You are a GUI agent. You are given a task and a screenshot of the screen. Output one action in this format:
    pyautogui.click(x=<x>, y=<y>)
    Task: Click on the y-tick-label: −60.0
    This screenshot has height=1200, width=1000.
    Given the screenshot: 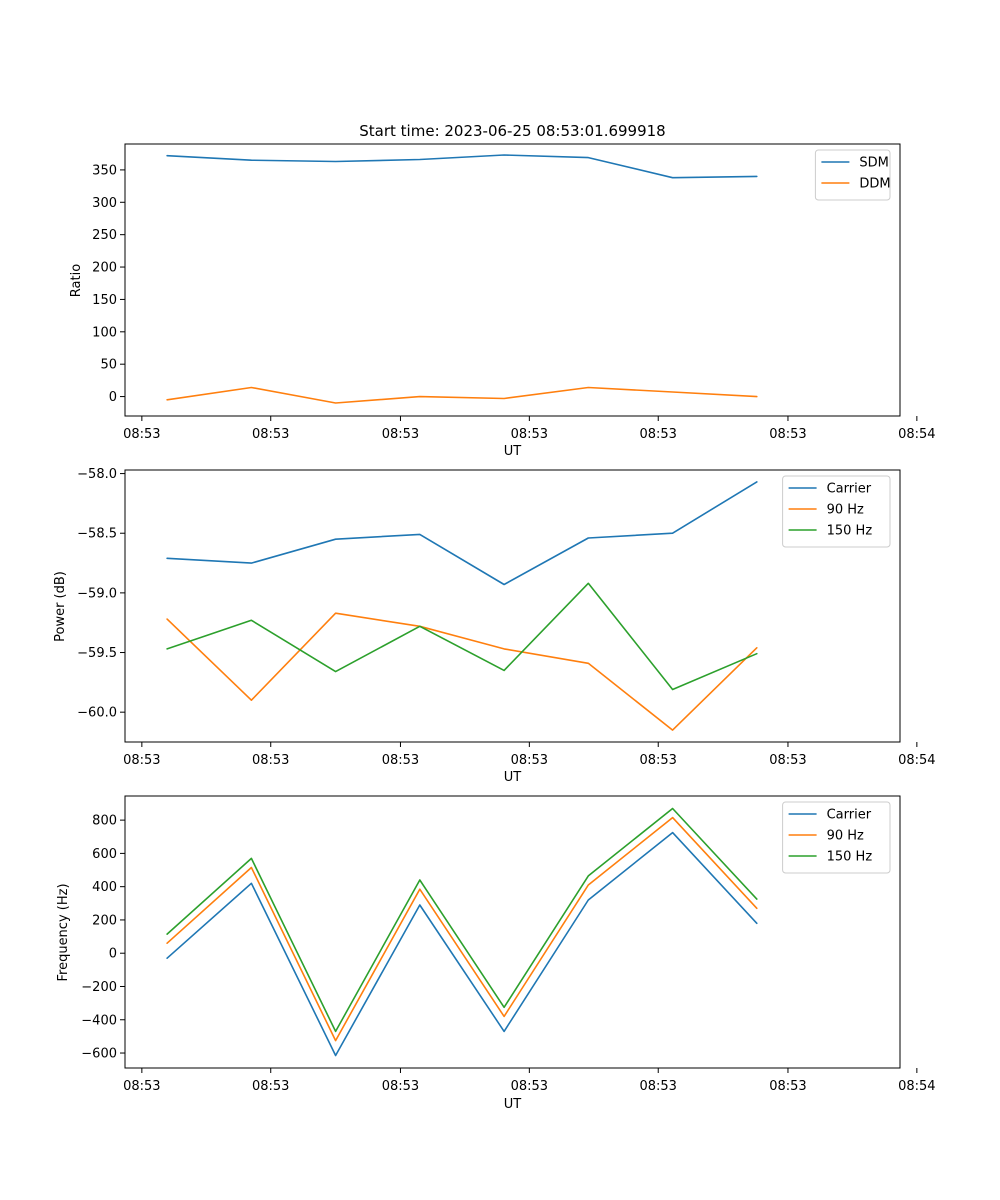 What is the action you would take?
    pyautogui.click(x=97, y=713)
    